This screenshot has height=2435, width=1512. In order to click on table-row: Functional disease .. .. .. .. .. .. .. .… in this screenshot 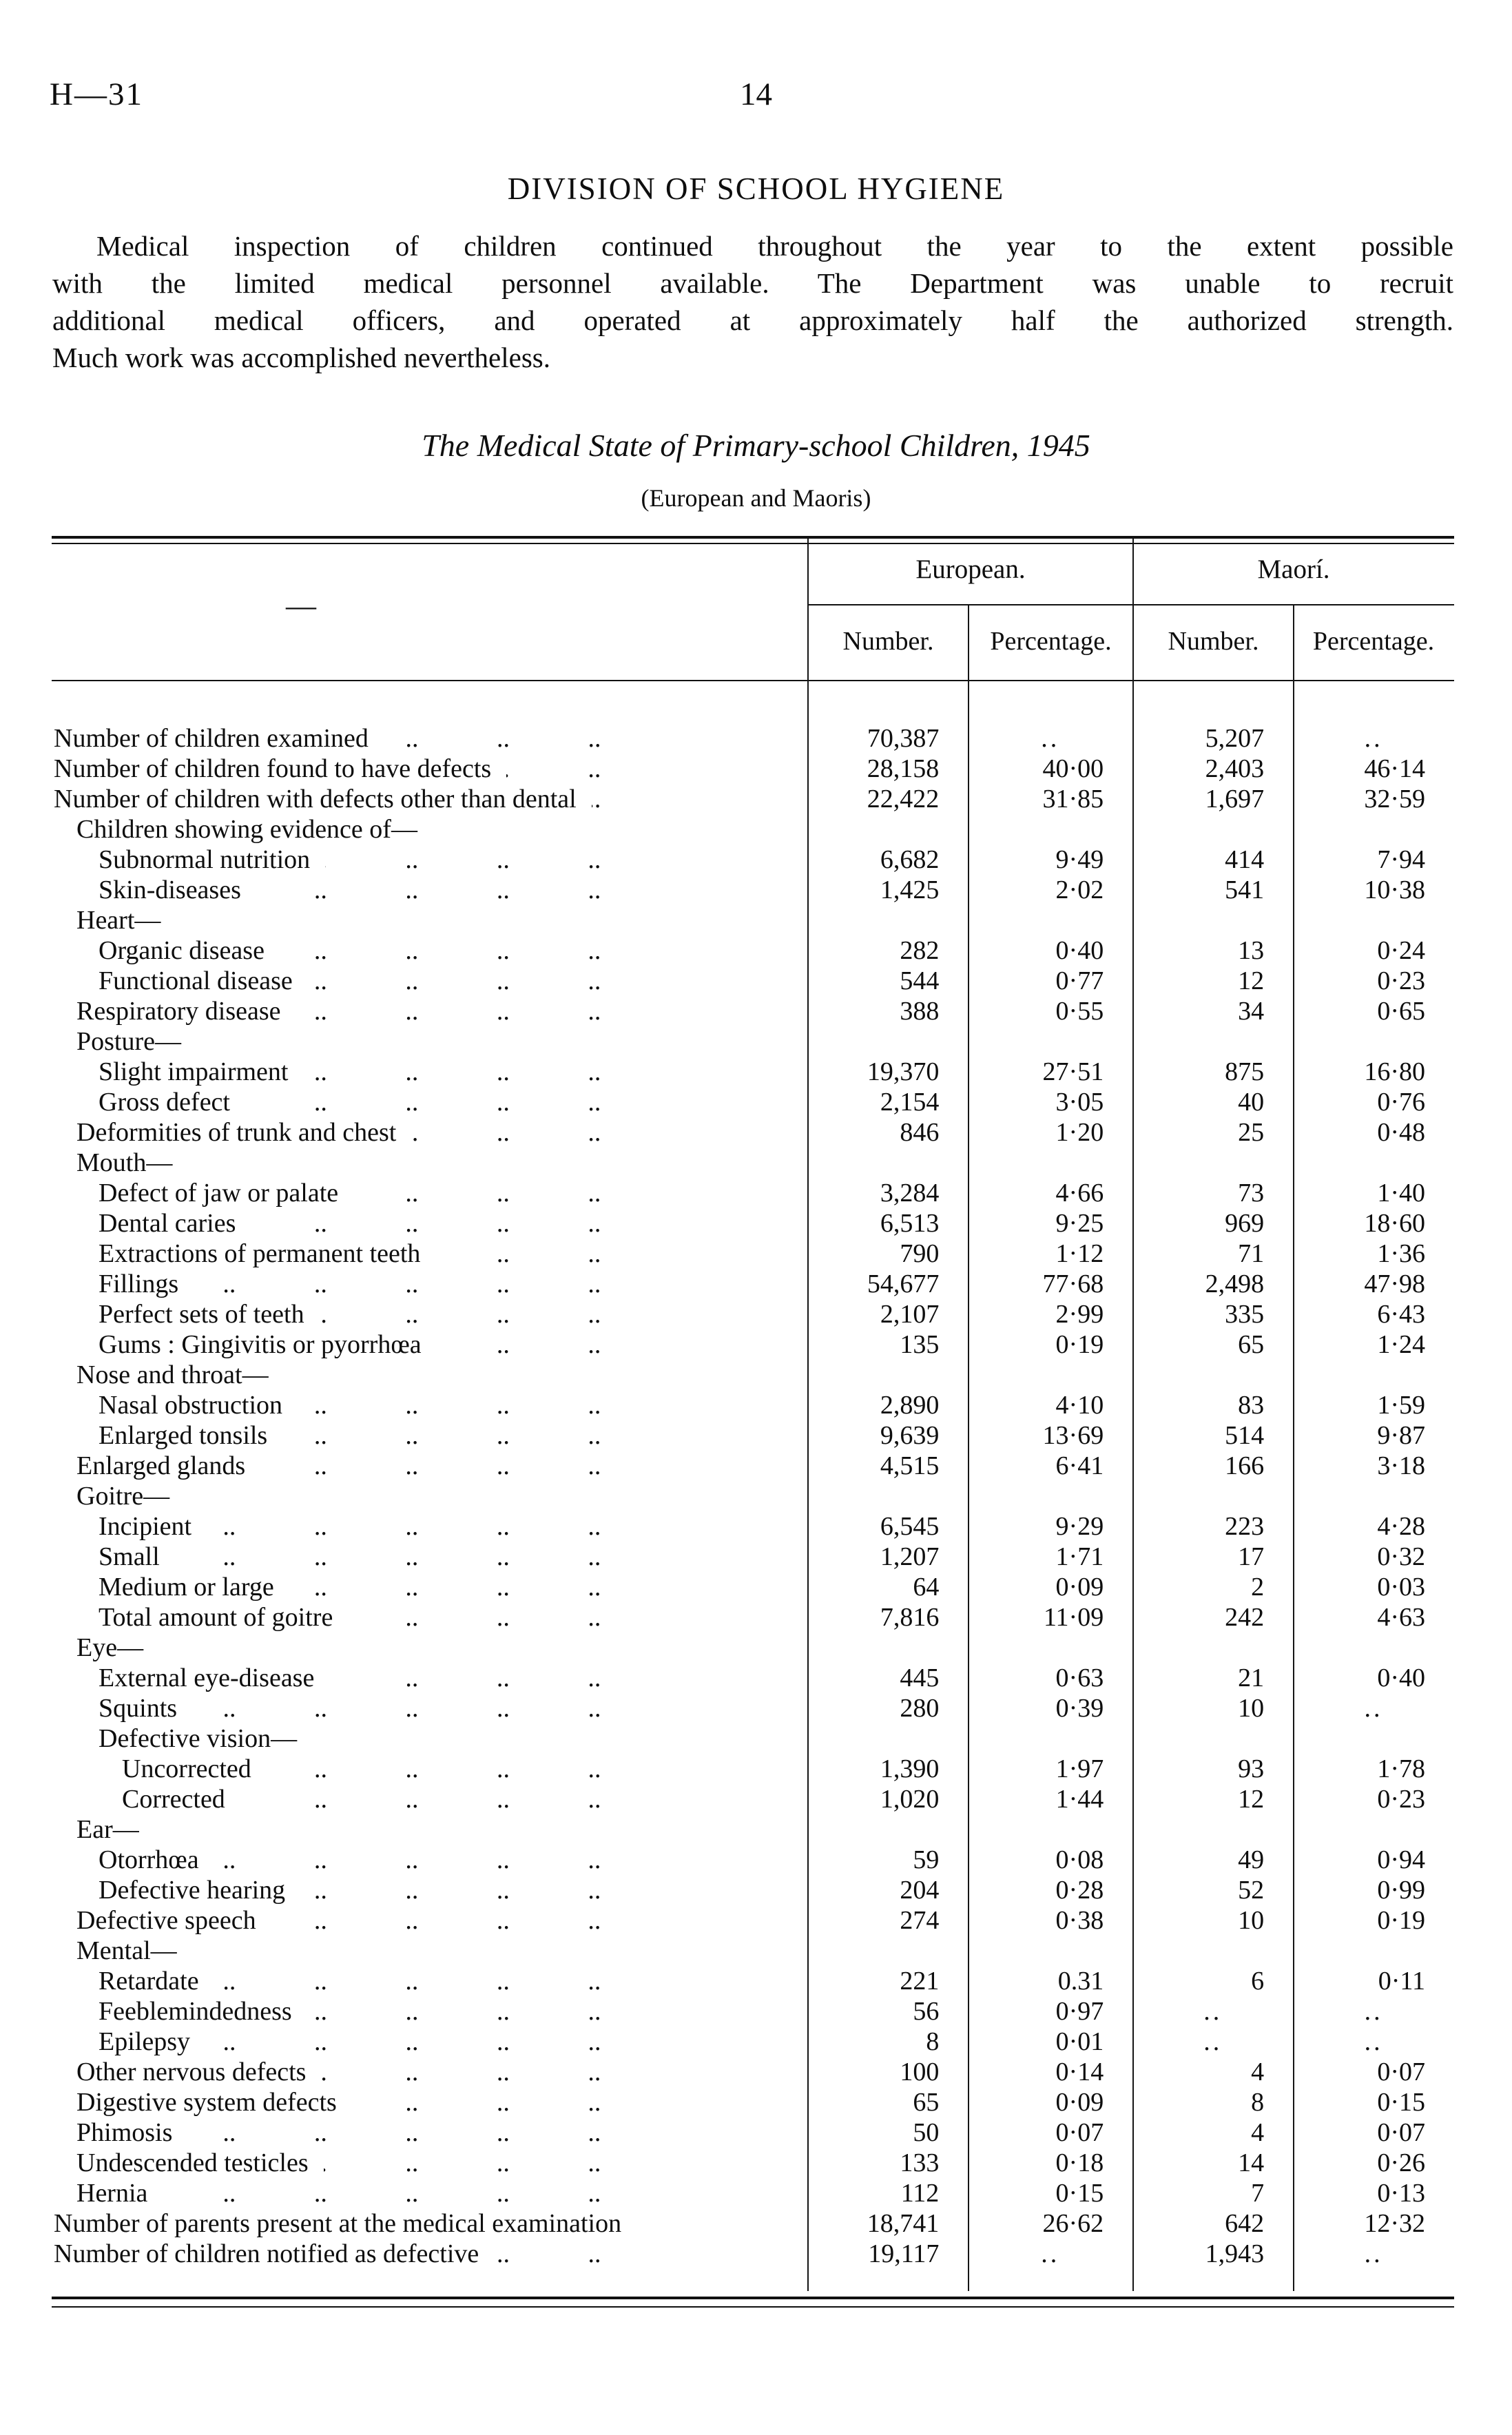, I will do `click(753, 981)`.